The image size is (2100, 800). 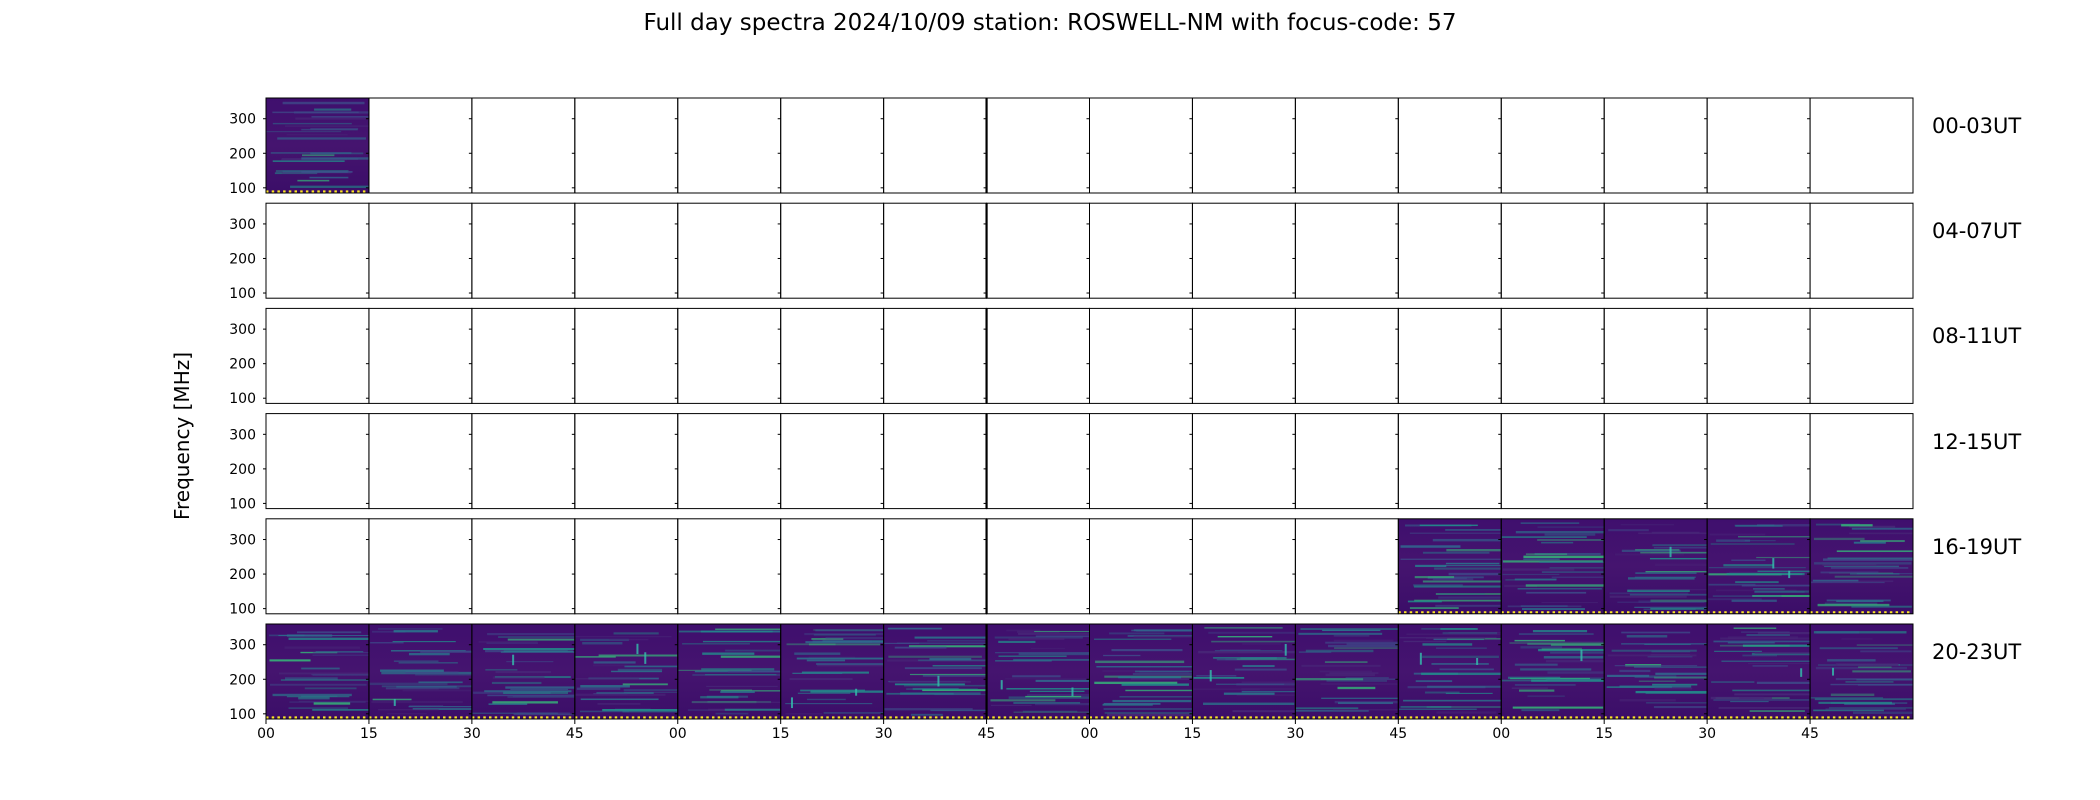 I want to click on row-label: 16-19UT, so click(x=1977, y=546).